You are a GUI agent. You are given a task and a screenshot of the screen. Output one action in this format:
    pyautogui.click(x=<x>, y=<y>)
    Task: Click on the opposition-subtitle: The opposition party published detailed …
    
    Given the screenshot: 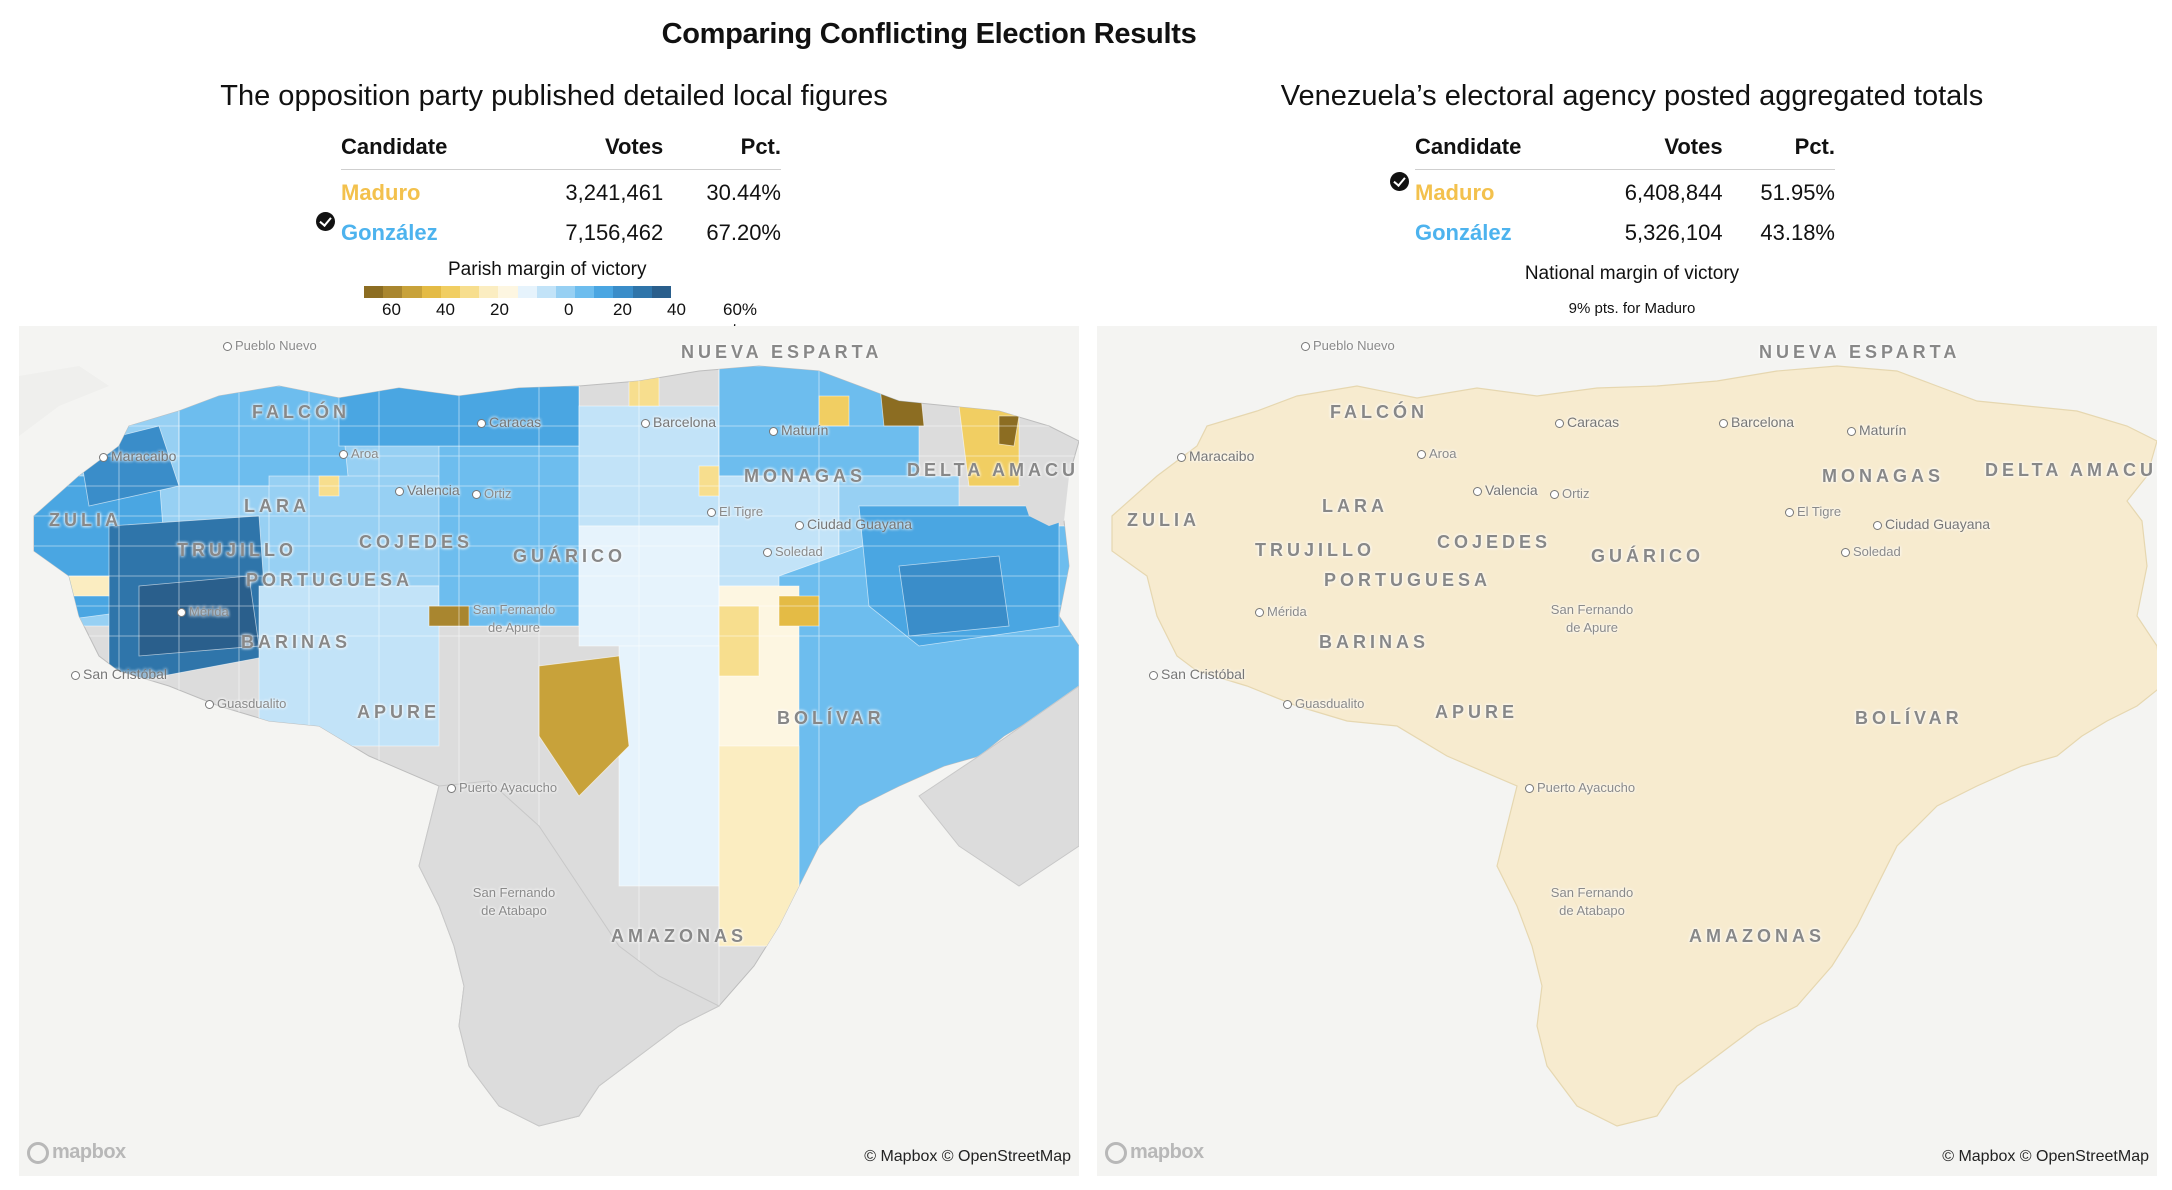 What is the action you would take?
    pyautogui.click(x=554, y=96)
    